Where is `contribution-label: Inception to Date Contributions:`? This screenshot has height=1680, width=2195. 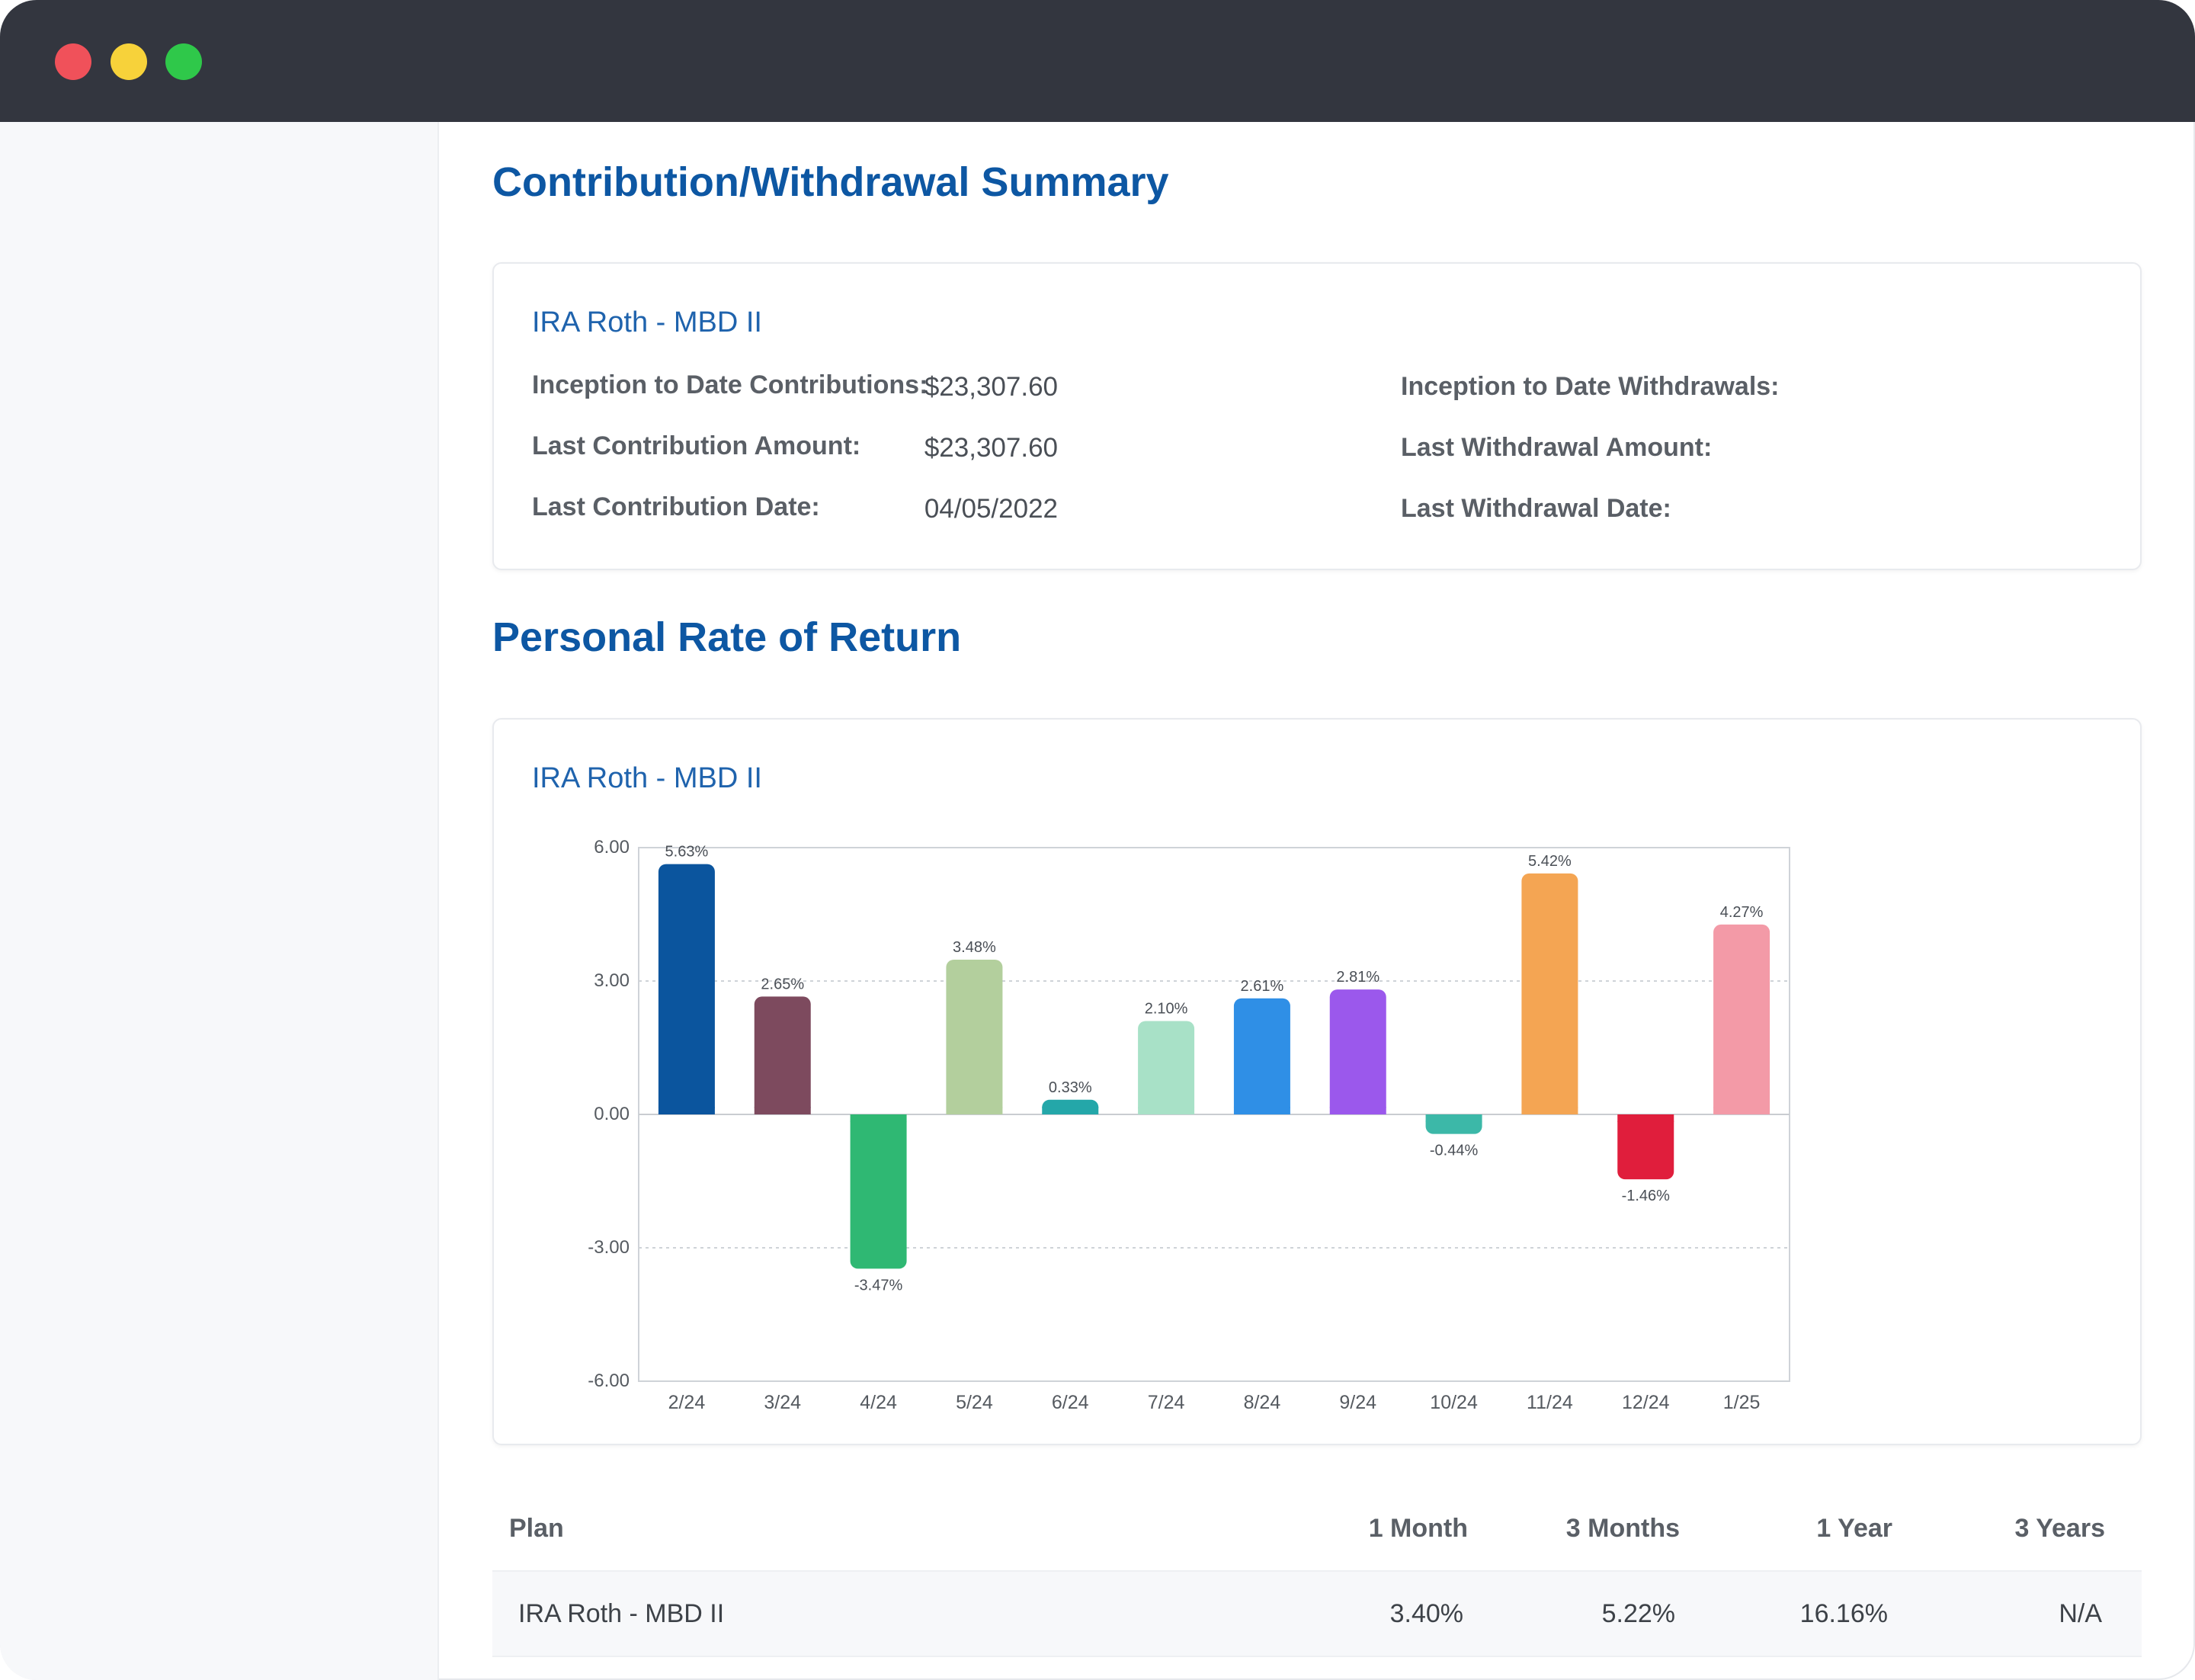 contribution-label: Inception to Date Contributions: is located at coordinates (730, 384).